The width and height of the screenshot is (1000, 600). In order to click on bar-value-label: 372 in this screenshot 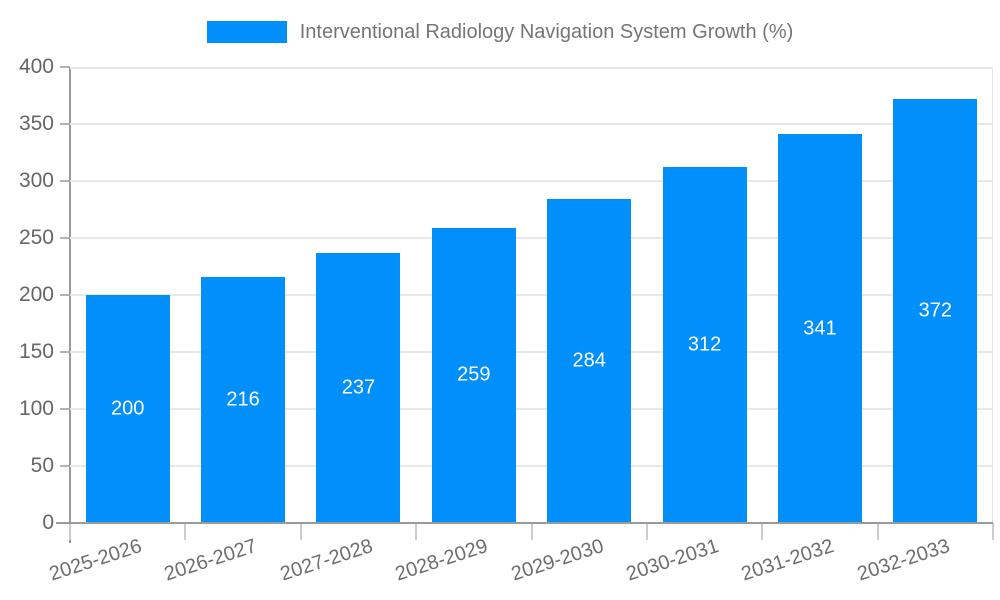, I will do `click(935, 310)`.